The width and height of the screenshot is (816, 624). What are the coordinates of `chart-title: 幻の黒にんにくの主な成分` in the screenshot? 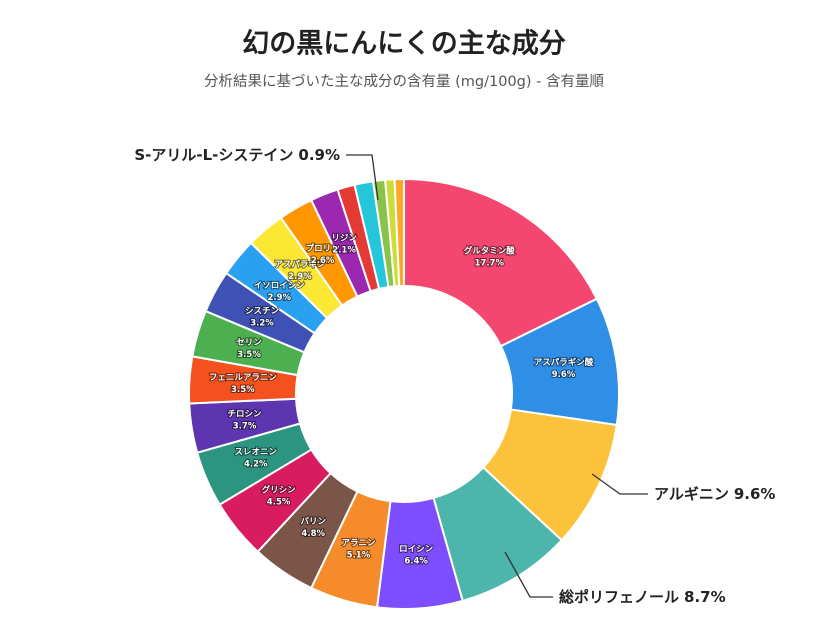 It's located at (403, 44).